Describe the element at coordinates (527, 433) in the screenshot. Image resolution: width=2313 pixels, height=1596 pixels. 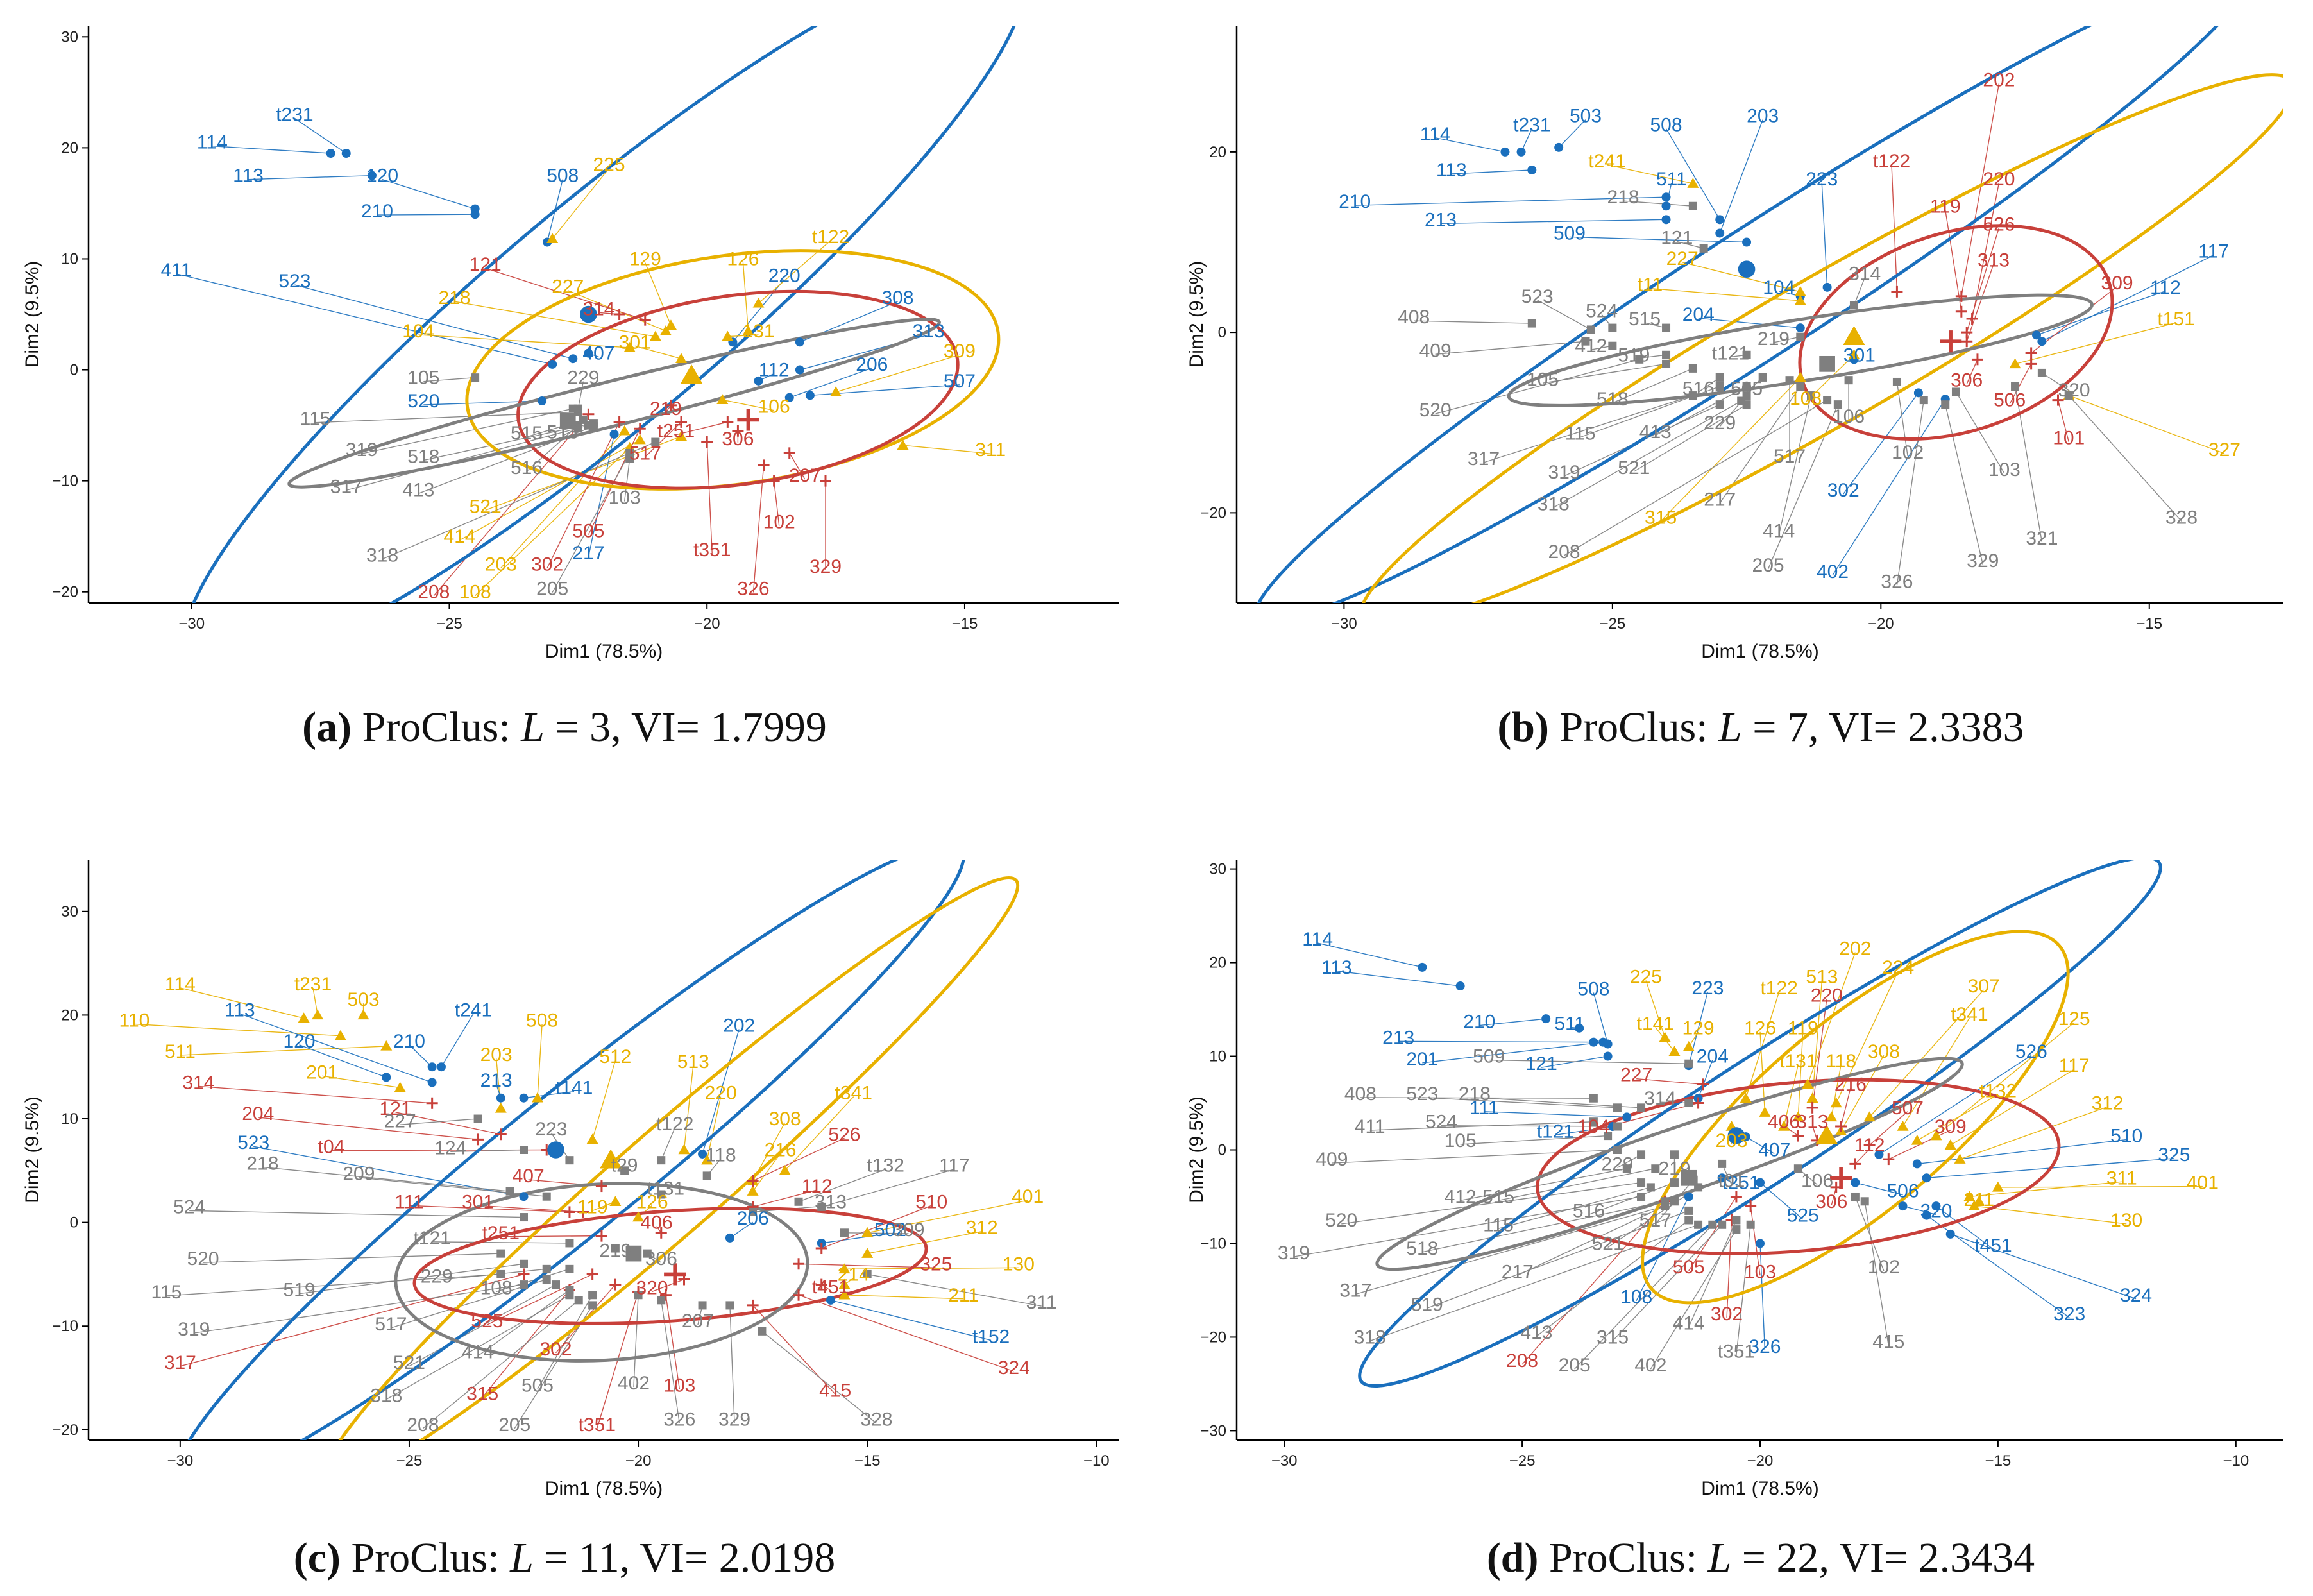
I see `point-label: 515` at that location.